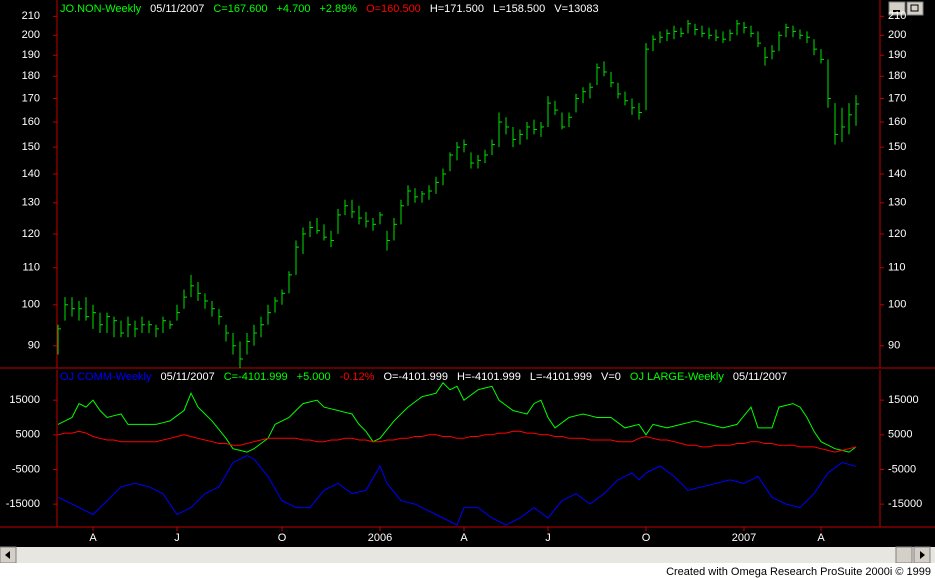 The width and height of the screenshot is (935, 578). I want to click on legend-text: +4.700, so click(293, 9).